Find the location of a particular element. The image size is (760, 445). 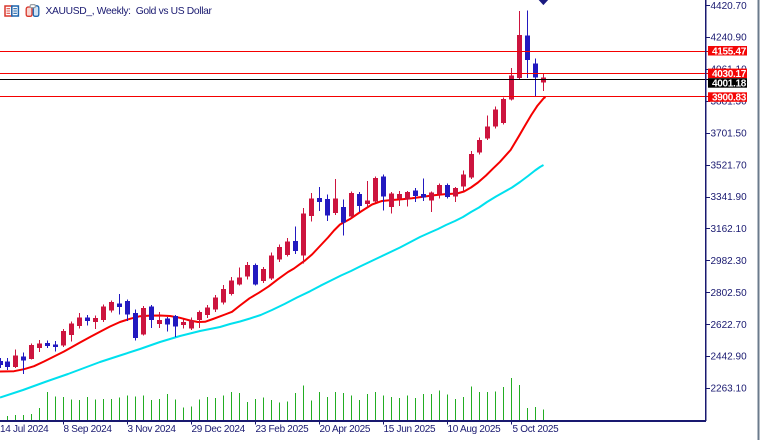

svg-text: 3881.30 is located at coordinates (729, 102).